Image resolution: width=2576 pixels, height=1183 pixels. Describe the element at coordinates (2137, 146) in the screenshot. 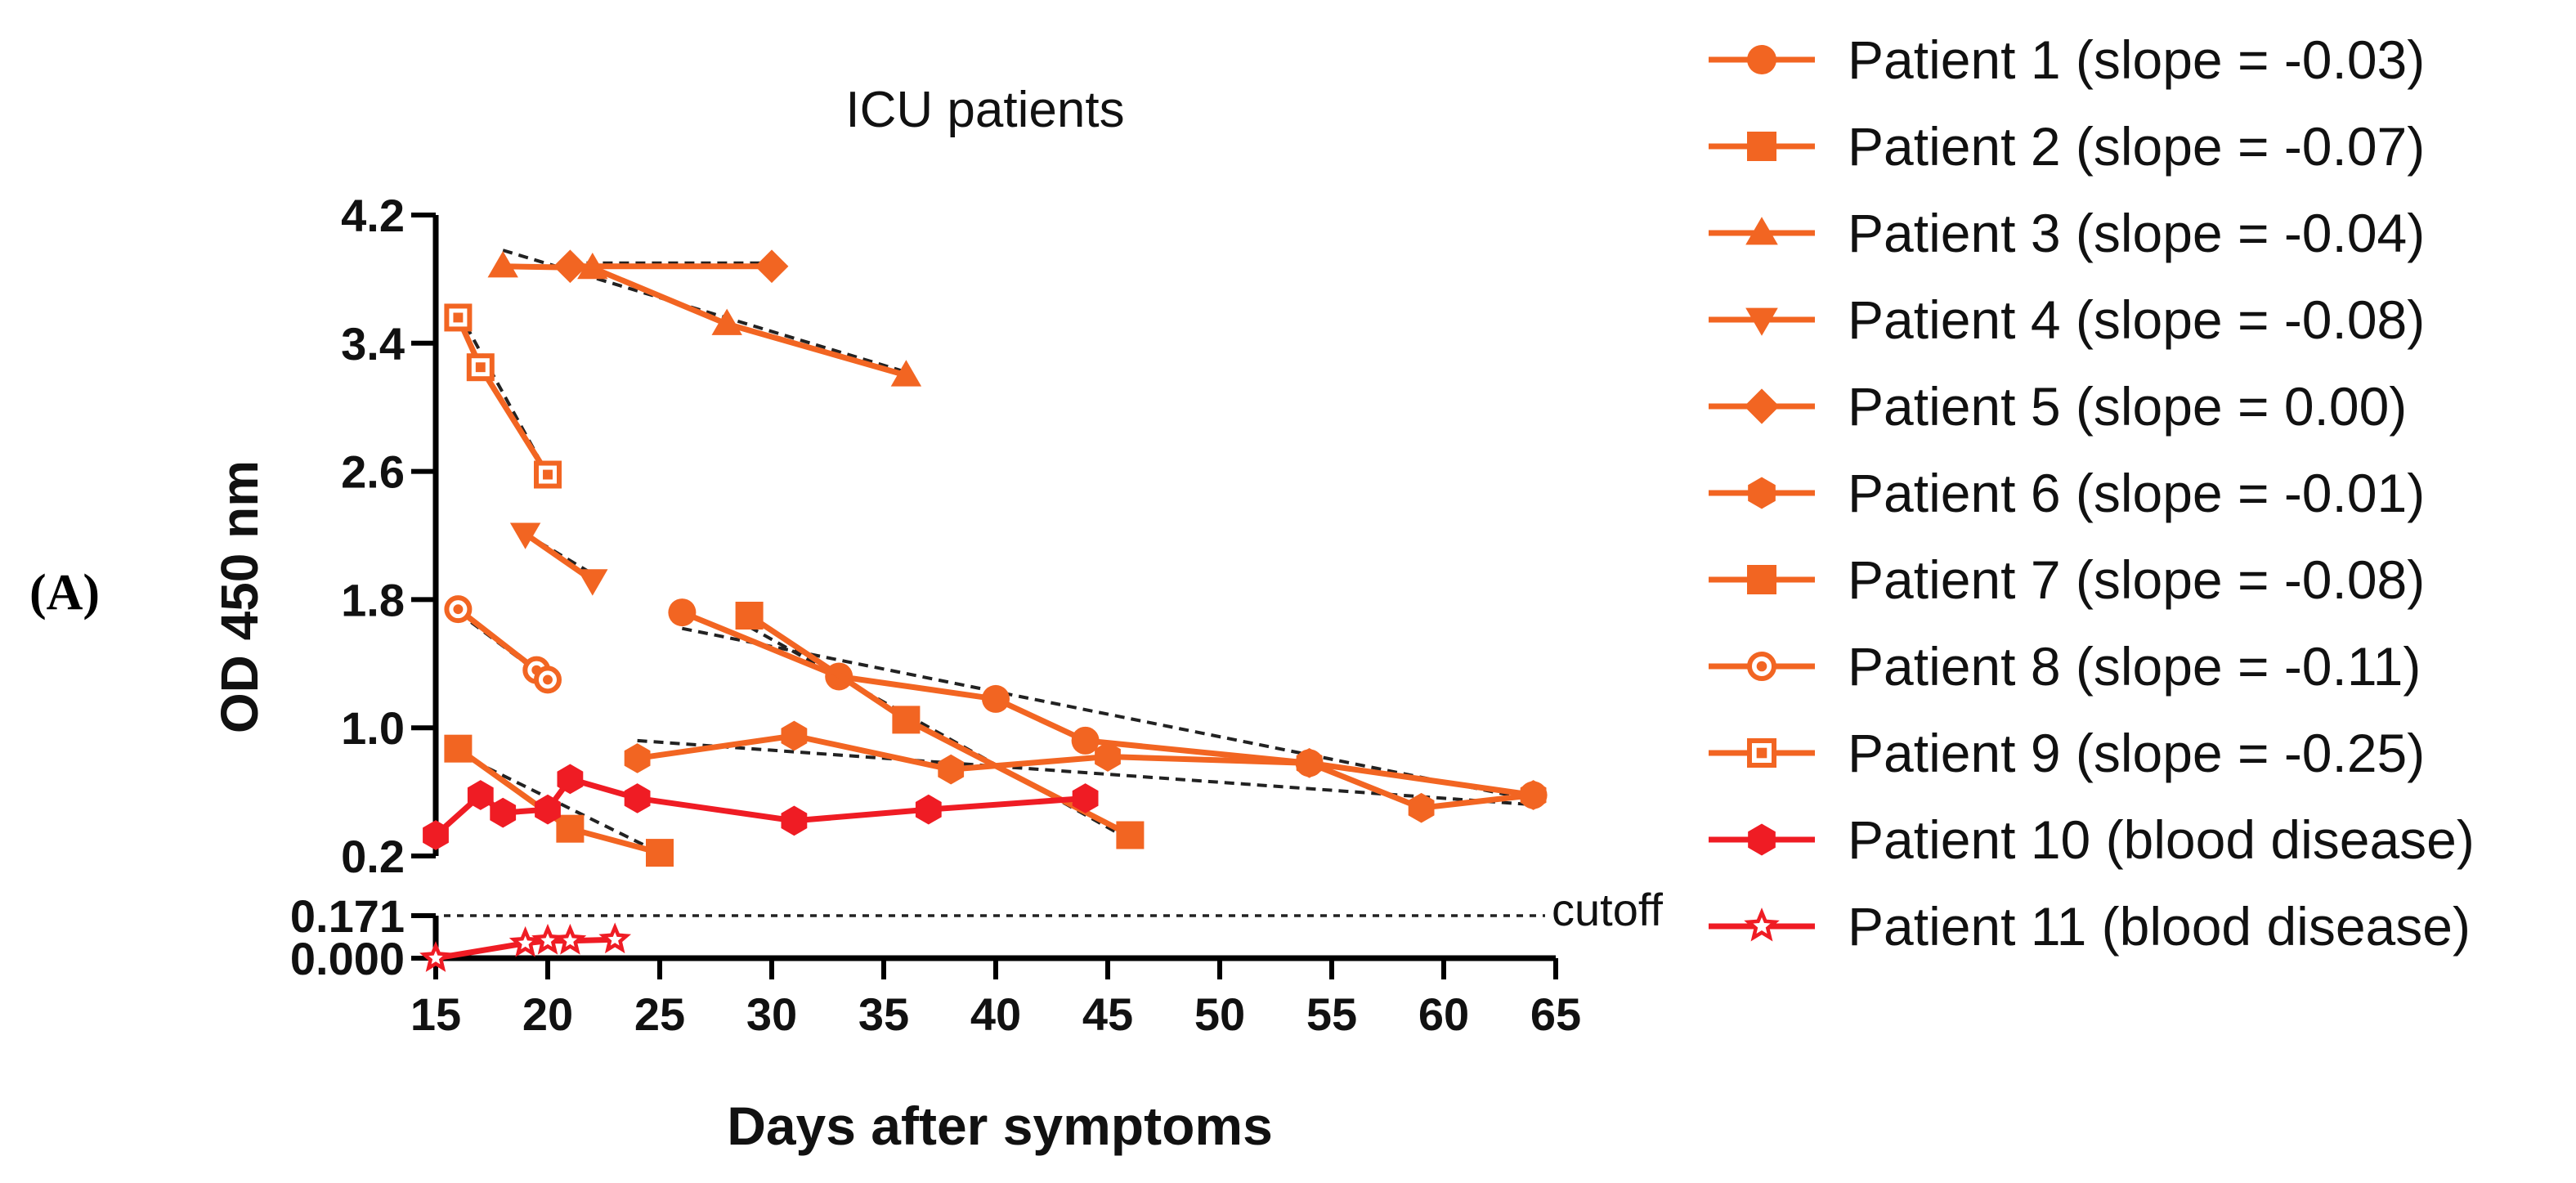

I see `legend-label: Patient 2 (slope = -0.07)` at that location.